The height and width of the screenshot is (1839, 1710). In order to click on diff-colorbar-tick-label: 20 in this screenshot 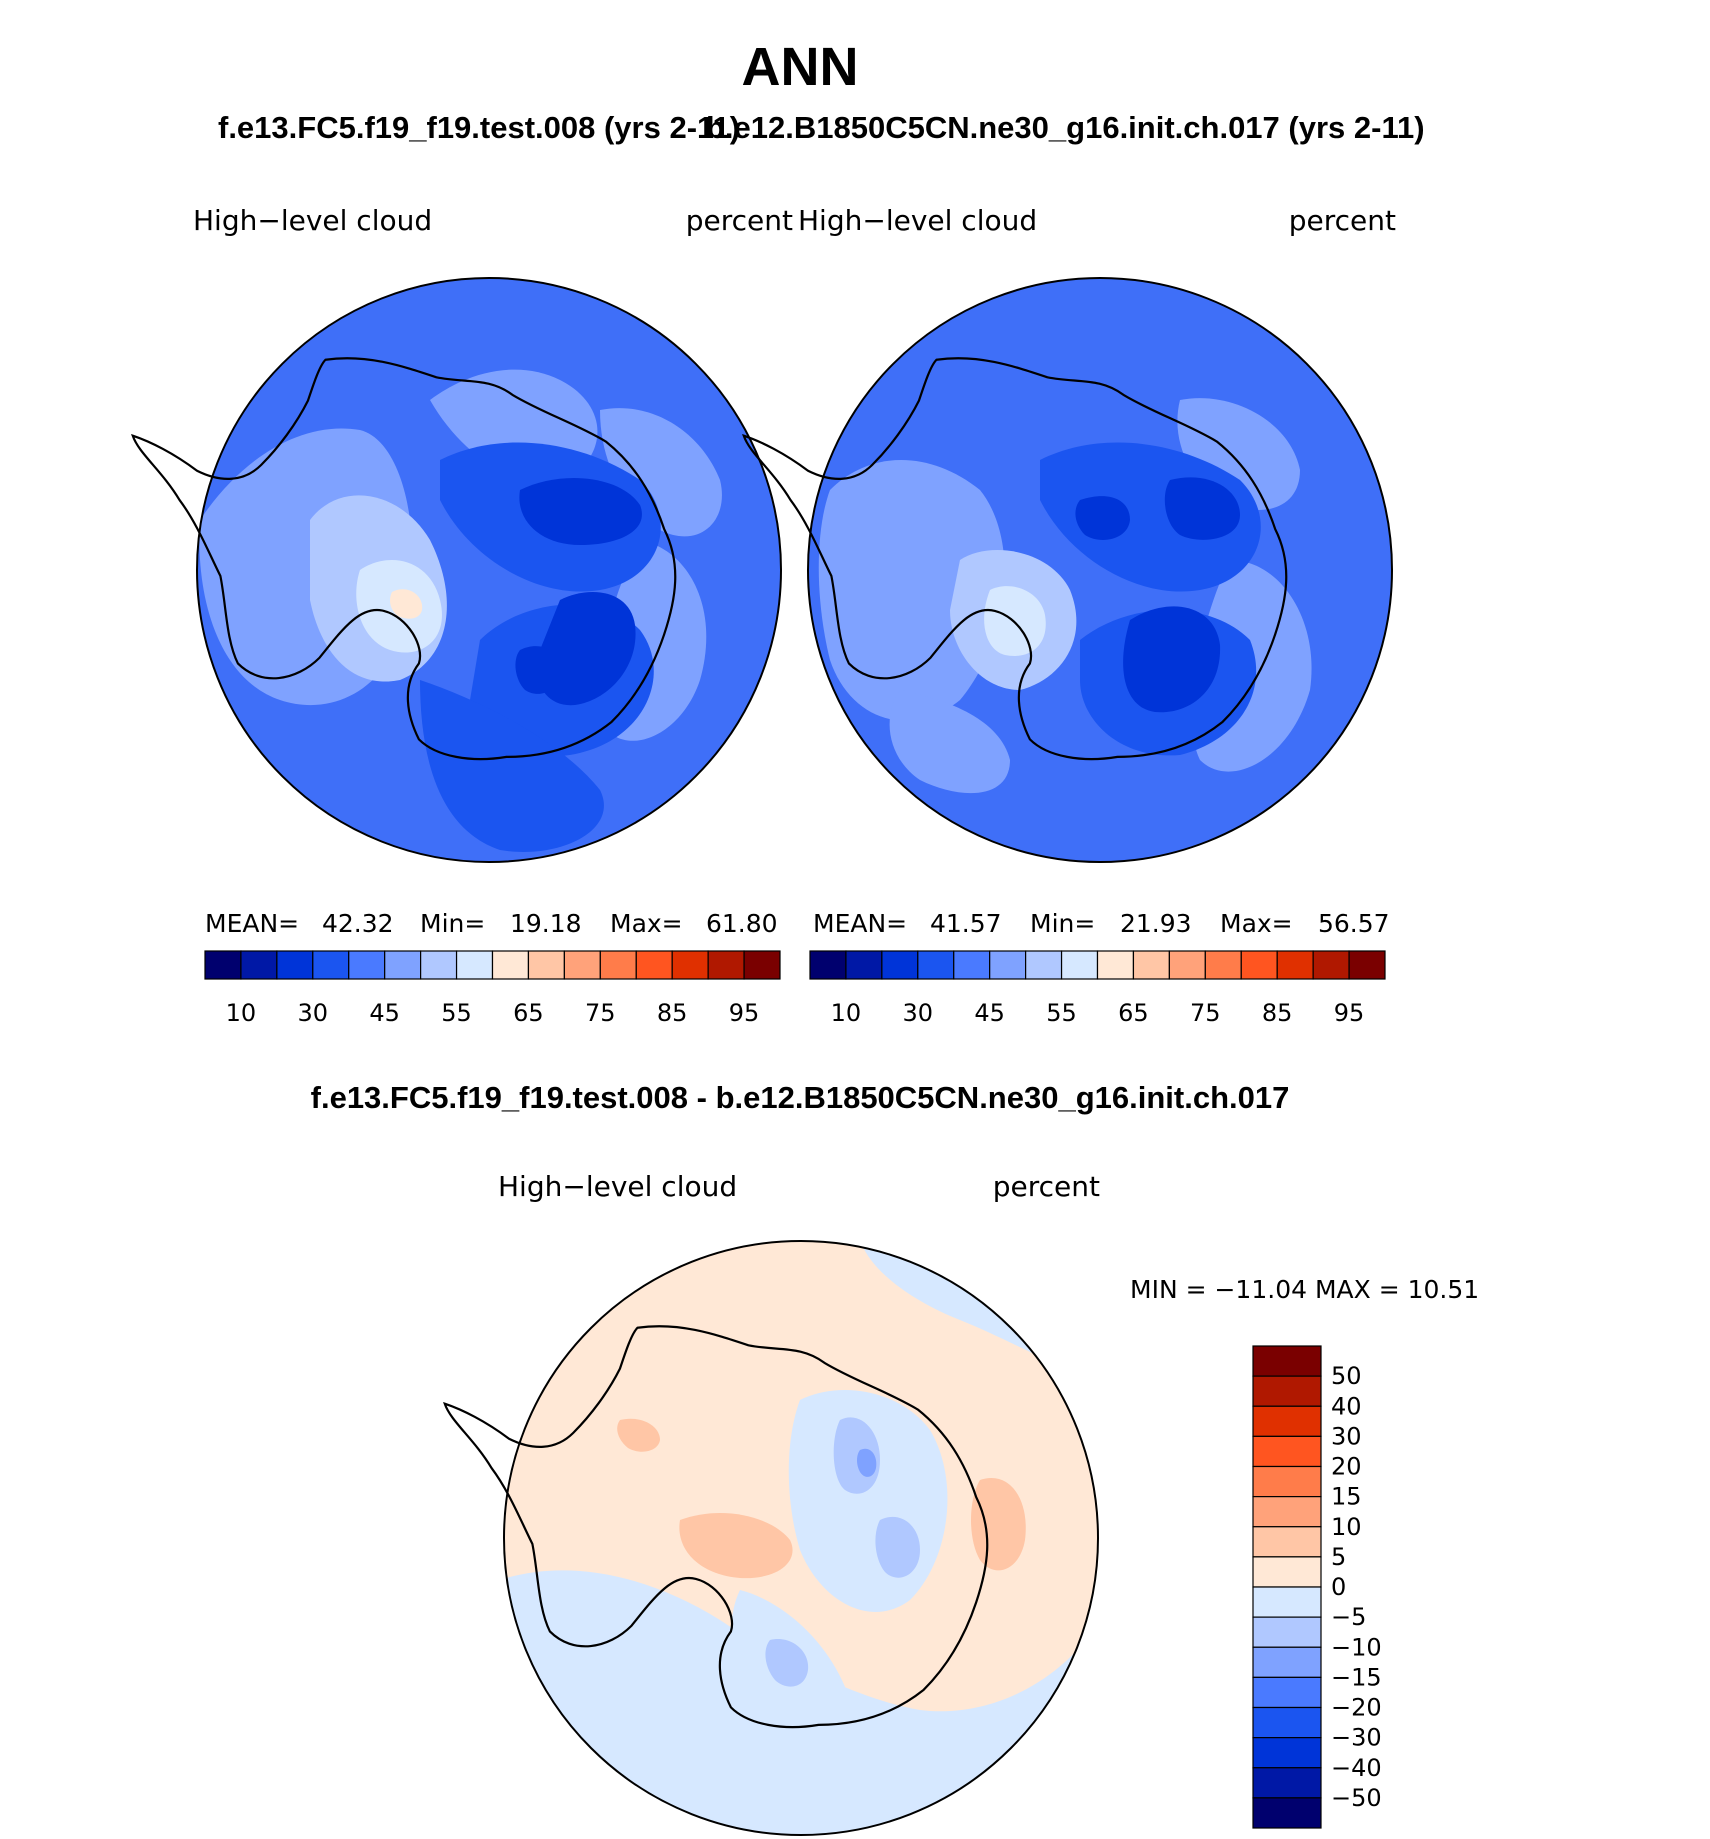, I will do `click(1346, 1467)`.